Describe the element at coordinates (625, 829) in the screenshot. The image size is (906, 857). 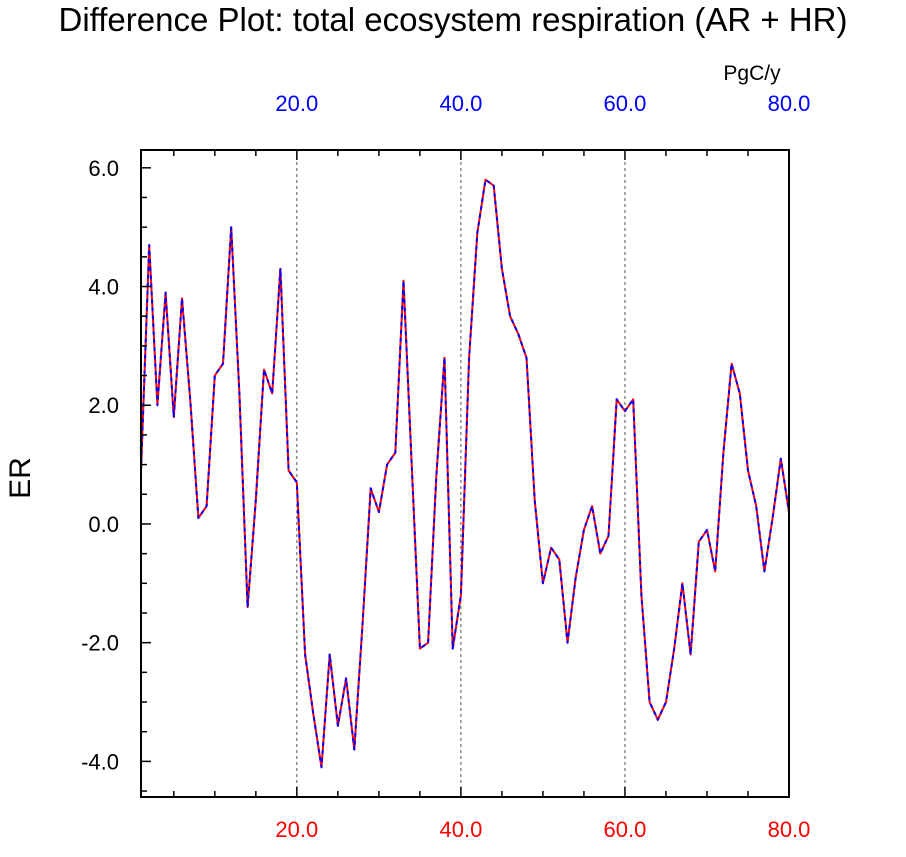
I see `x-tick-label-bottom: 60.0` at that location.